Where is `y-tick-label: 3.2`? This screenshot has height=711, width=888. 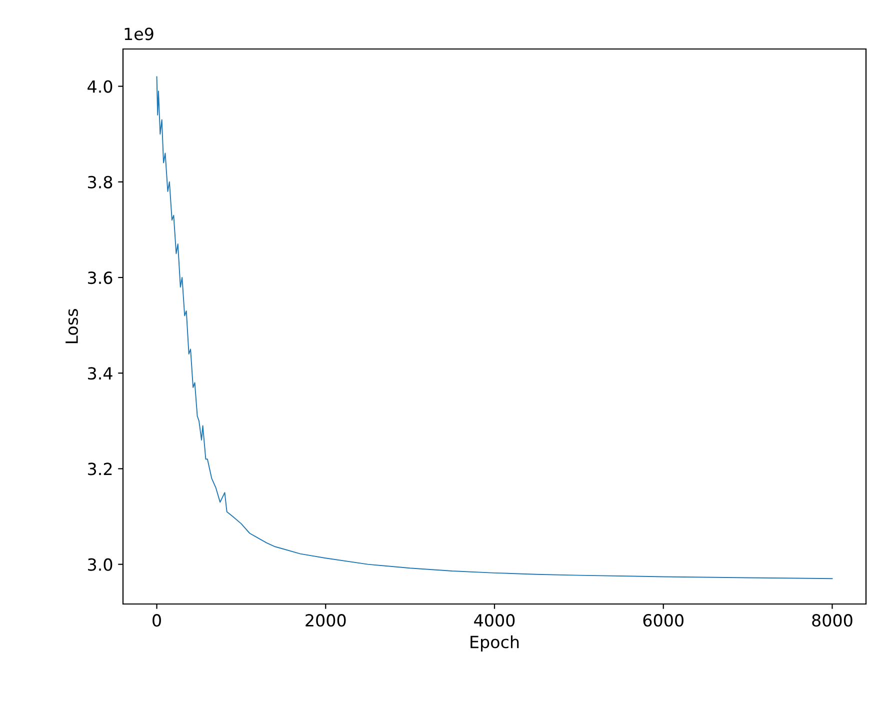
y-tick-label: 3.2 is located at coordinates (100, 469).